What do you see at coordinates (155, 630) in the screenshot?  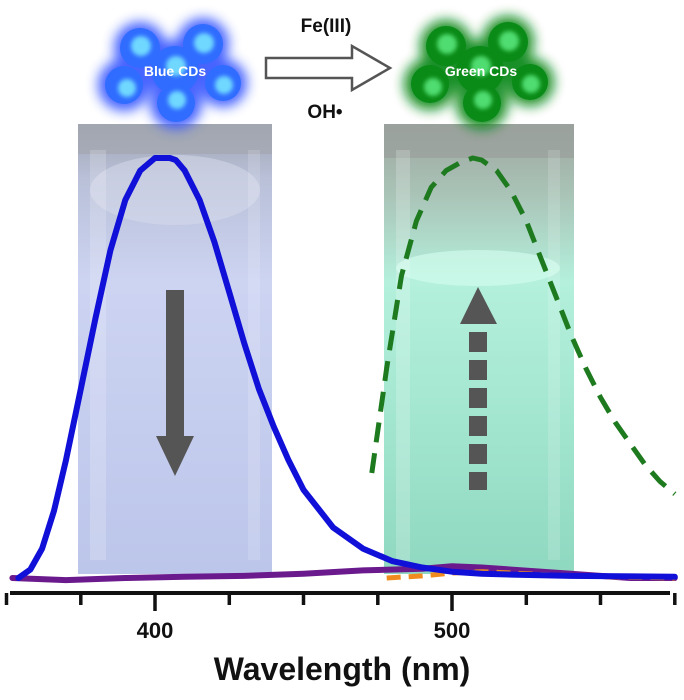 I see `x-tick-label: 400` at bounding box center [155, 630].